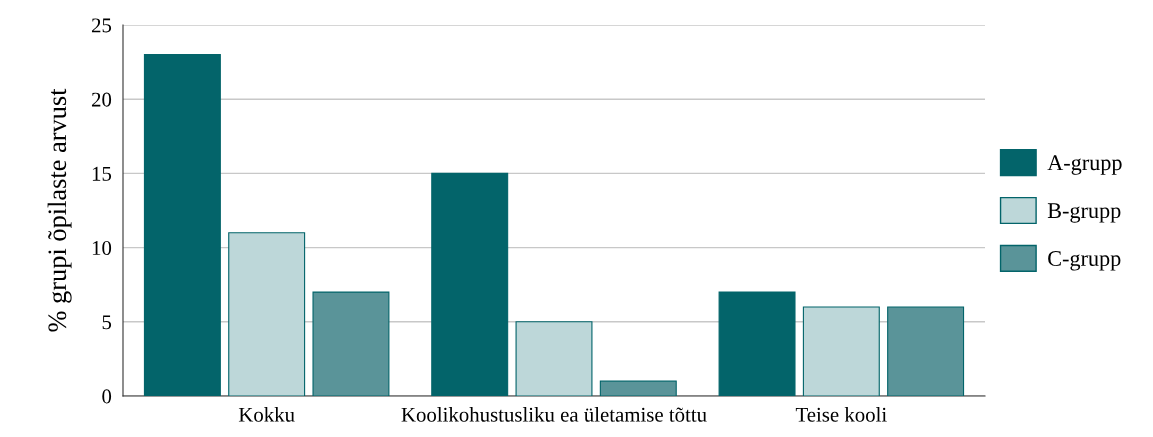  I want to click on x-tick-label: Koolikohustusliku ea ületamise tõttu, so click(554, 414).